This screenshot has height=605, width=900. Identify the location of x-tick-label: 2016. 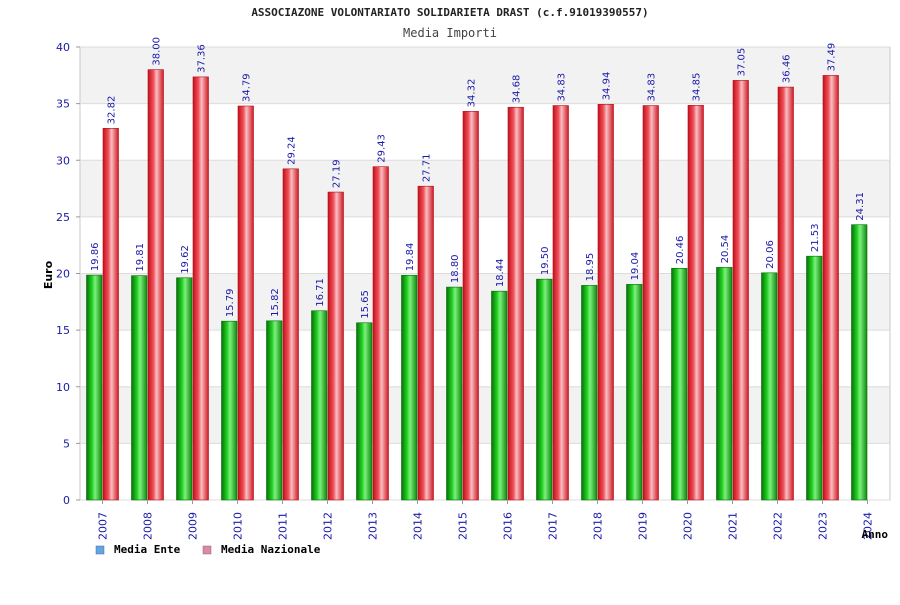
(508, 526).